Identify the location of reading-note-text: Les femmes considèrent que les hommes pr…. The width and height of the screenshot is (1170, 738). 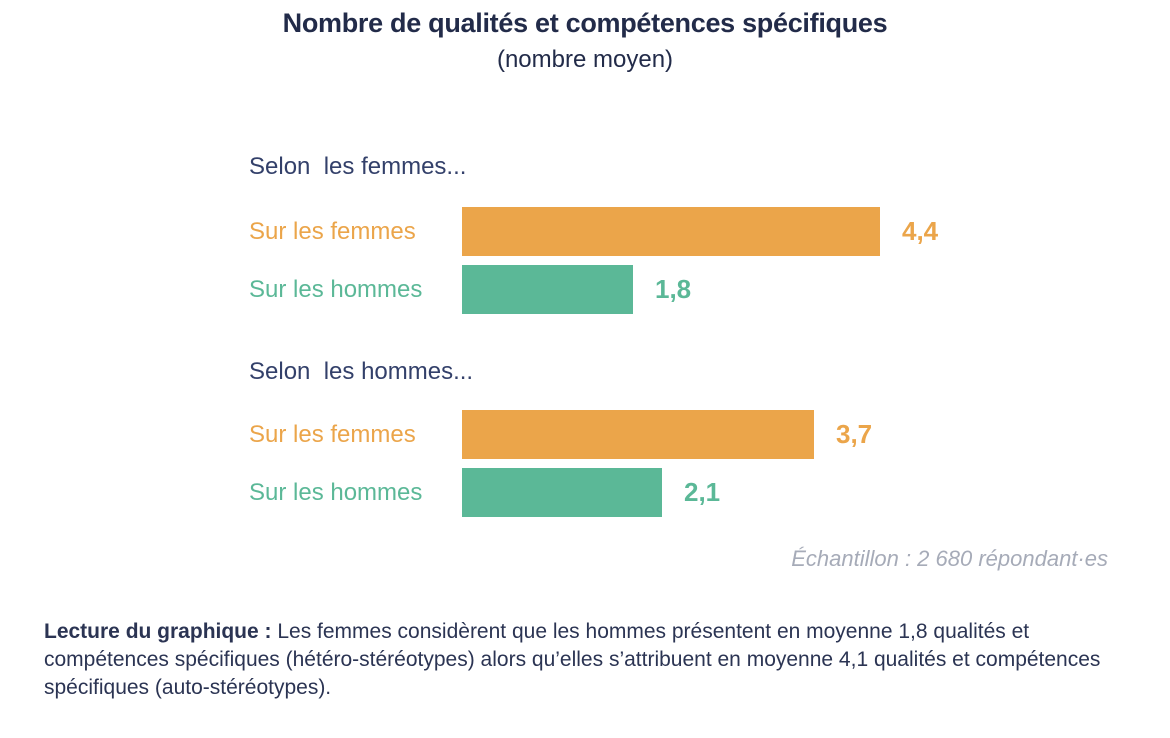
(572, 659).